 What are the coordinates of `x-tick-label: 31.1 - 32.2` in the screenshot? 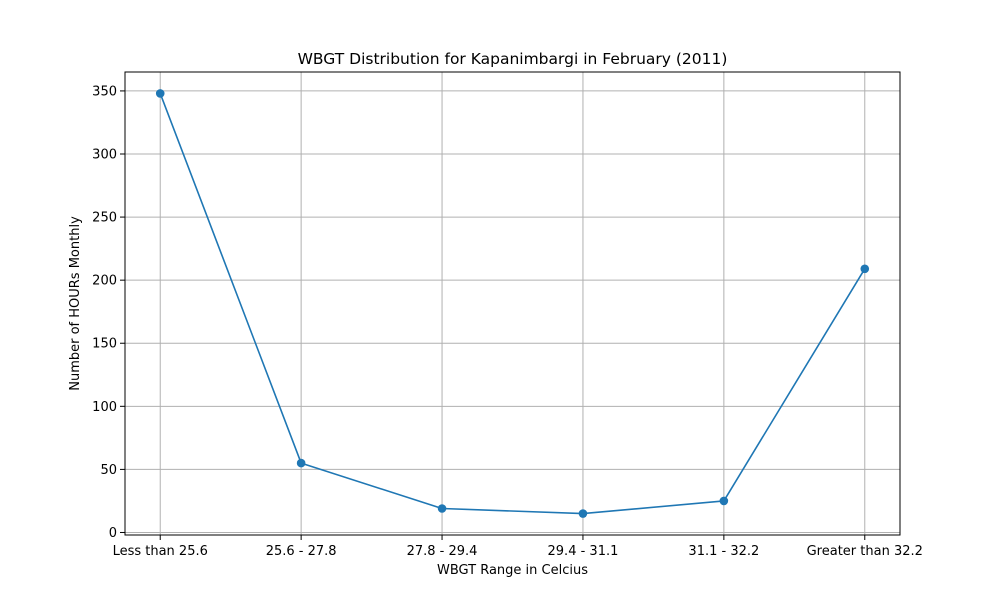 It's located at (723, 551).